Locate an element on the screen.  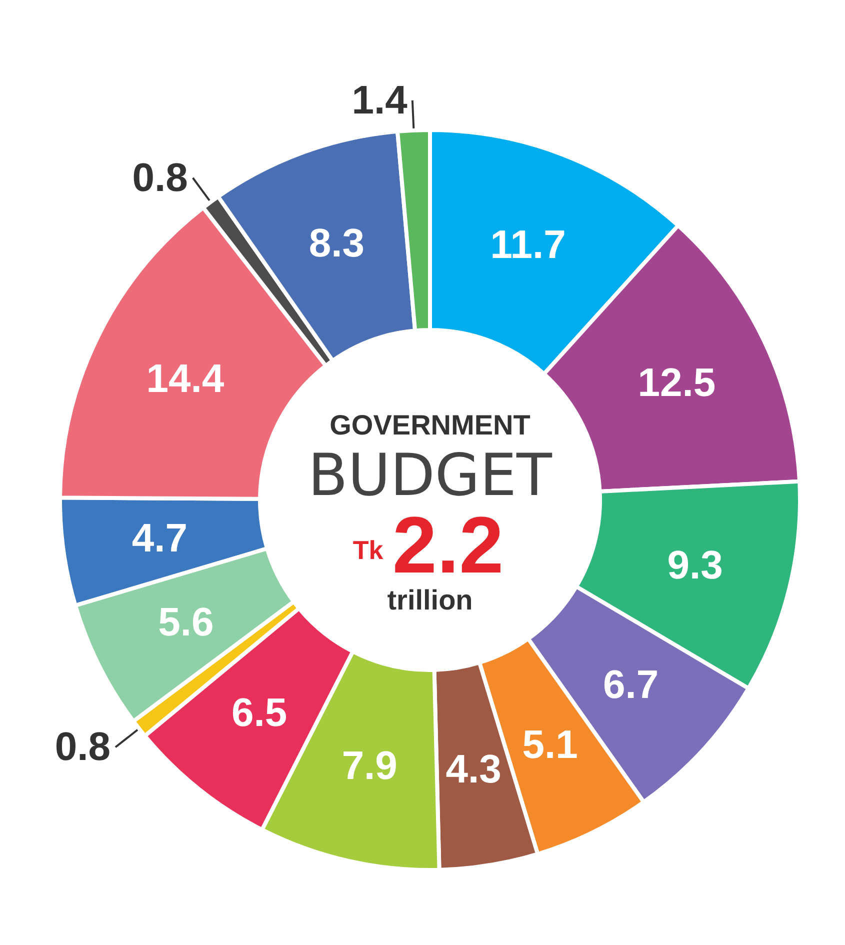
data-label: 8.3 is located at coordinates (336, 243).